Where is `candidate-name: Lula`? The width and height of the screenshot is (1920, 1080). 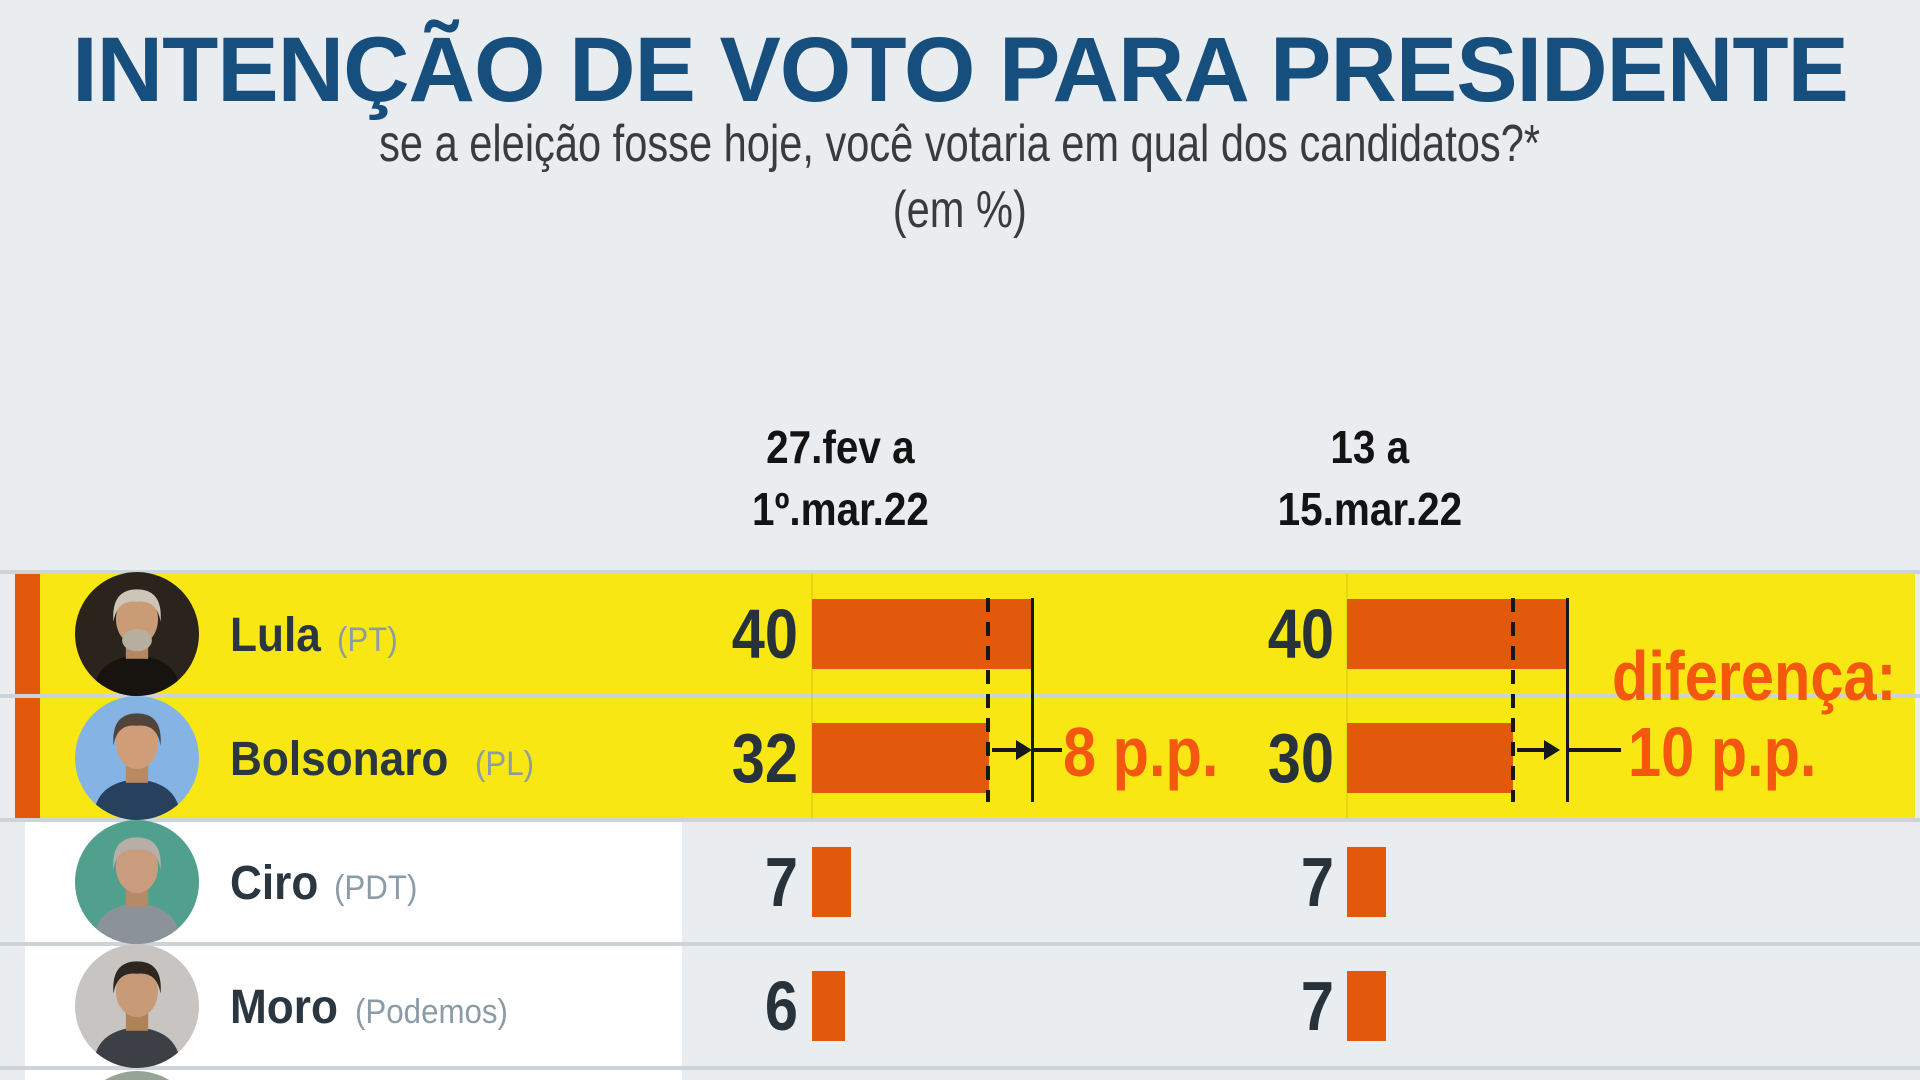 candidate-name: Lula is located at coordinates (275, 635).